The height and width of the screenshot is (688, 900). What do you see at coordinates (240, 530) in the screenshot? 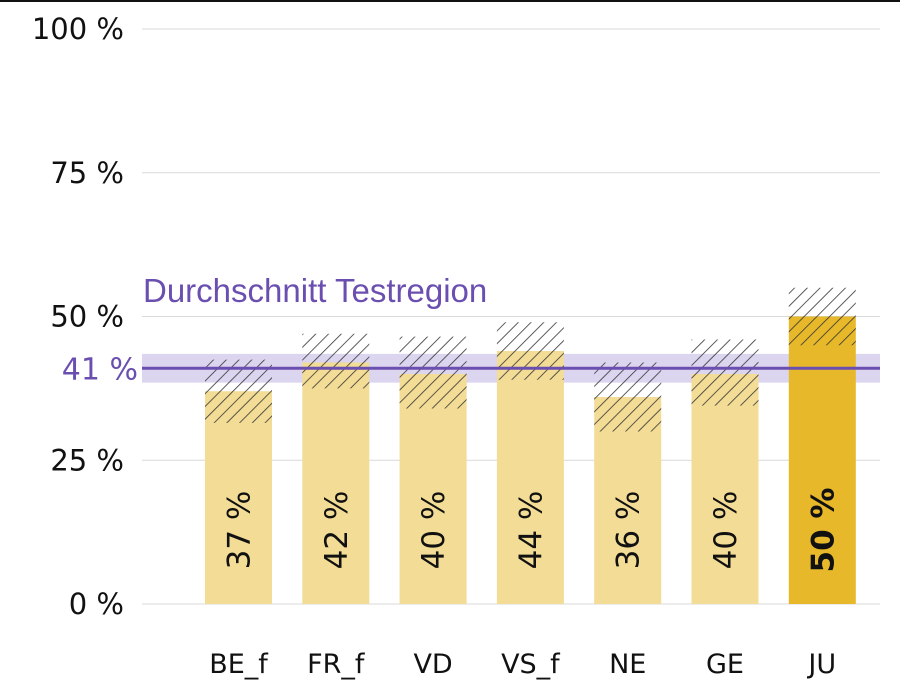
I see `value-label: 37 %` at bounding box center [240, 530].